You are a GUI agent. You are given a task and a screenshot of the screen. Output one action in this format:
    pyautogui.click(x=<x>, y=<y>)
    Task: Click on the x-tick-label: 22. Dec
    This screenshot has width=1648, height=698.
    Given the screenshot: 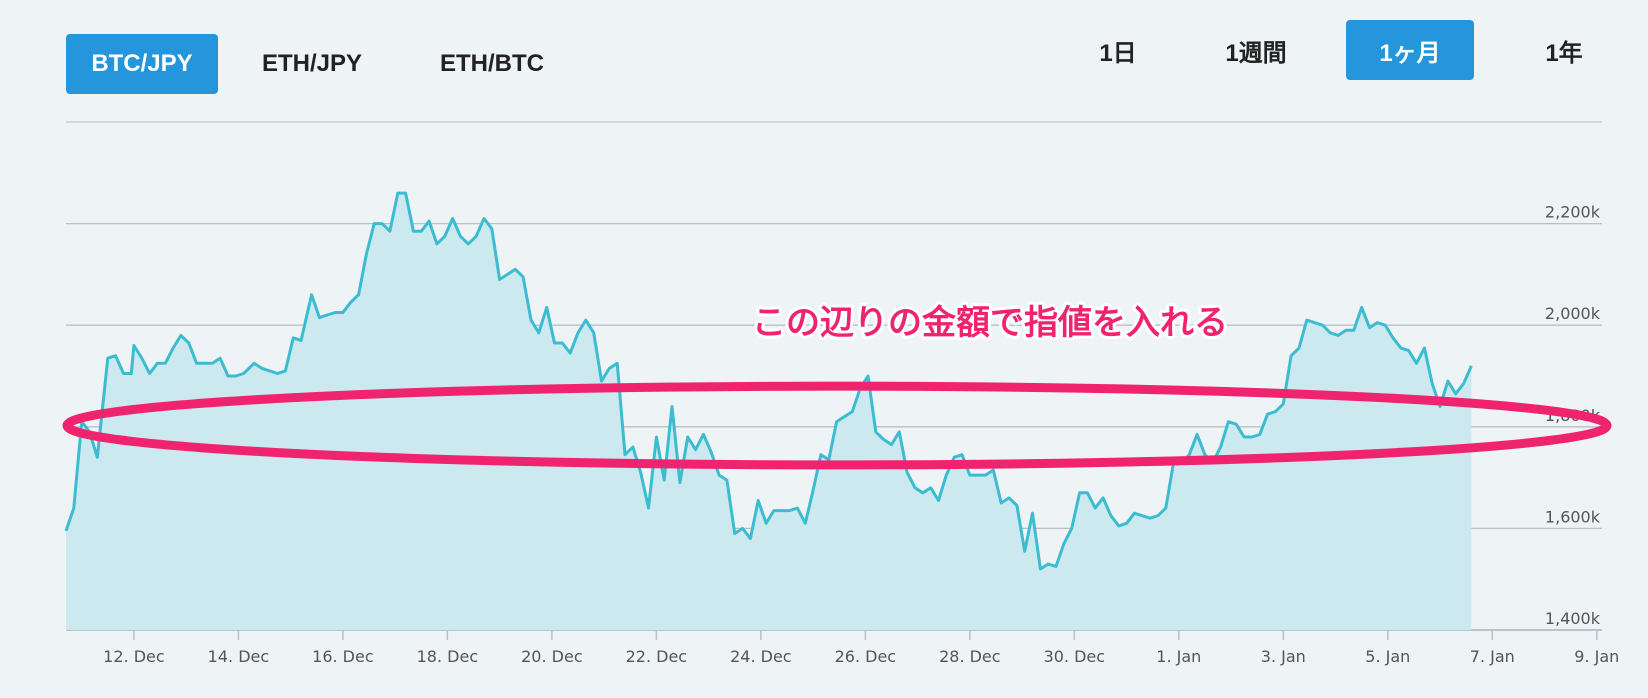 What is the action you would take?
    pyautogui.click(x=657, y=656)
    